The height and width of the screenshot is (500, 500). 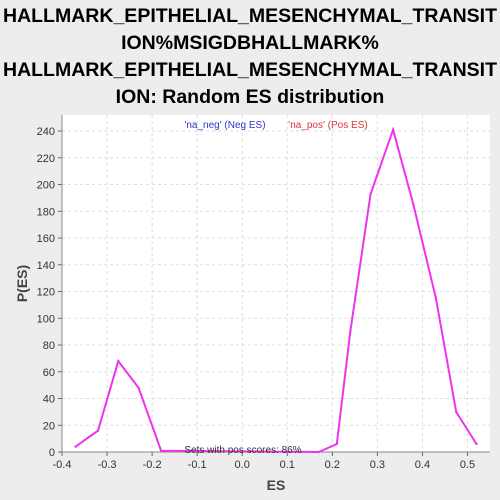 What do you see at coordinates (46, 212) in the screenshot?
I see `y-tick-label: 180` at bounding box center [46, 212].